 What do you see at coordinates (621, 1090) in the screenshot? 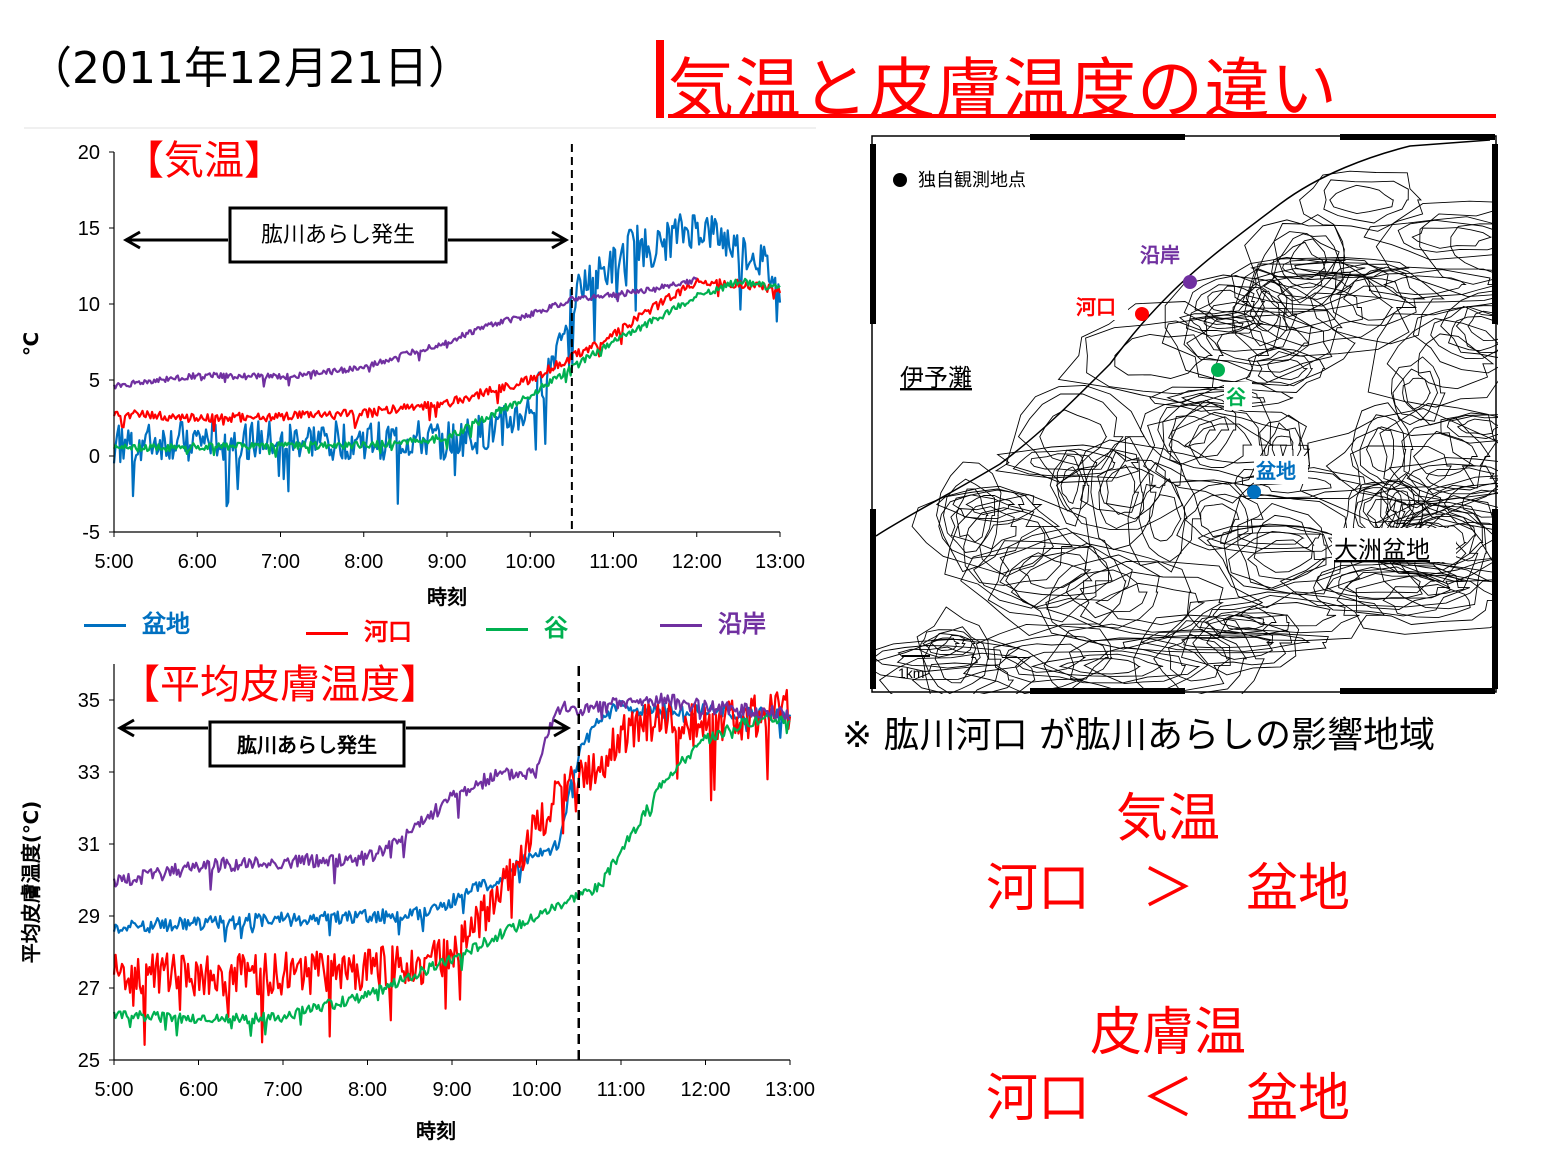
I see `x-tick-label: 11:00` at bounding box center [621, 1090].